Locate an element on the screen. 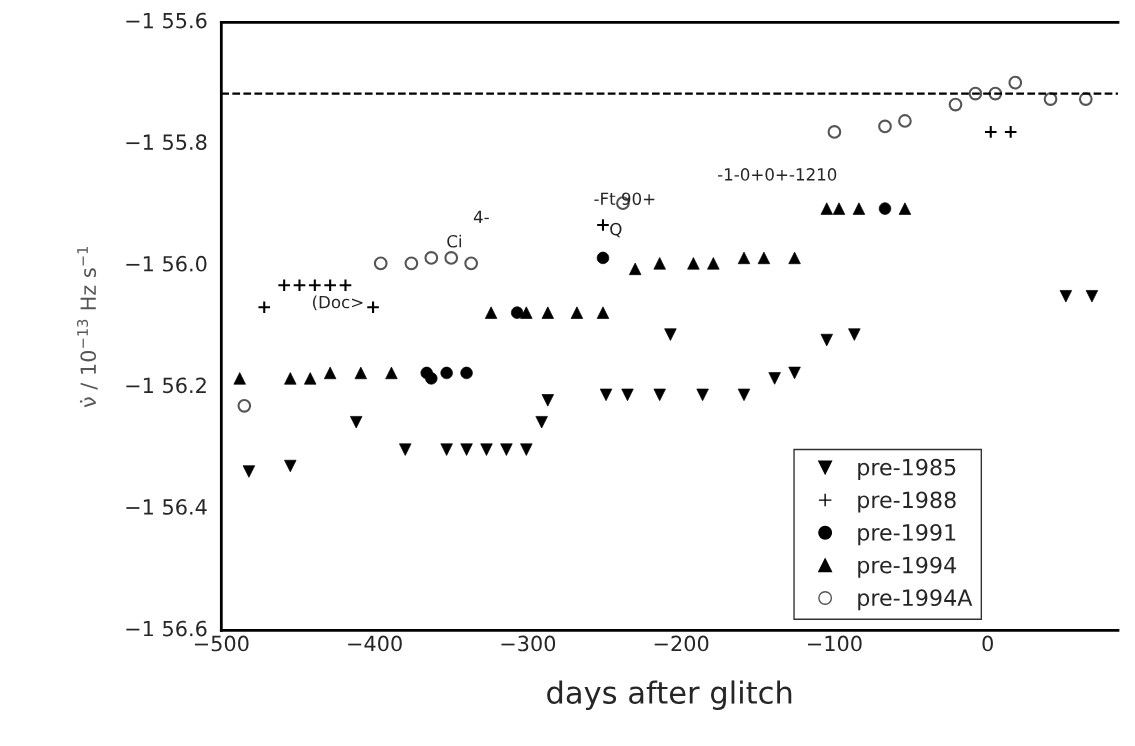 The height and width of the screenshot is (746, 1135). legend-label: pre-1991 is located at coordinates (907, 535).